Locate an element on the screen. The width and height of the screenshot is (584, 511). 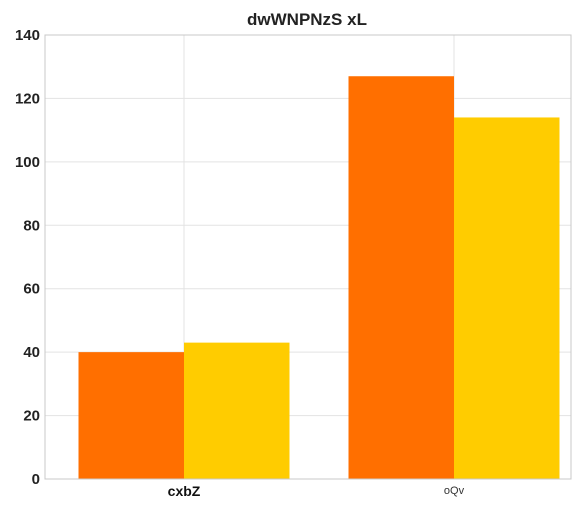
x-tick-label: oQv is located at coordinates (454, 491).